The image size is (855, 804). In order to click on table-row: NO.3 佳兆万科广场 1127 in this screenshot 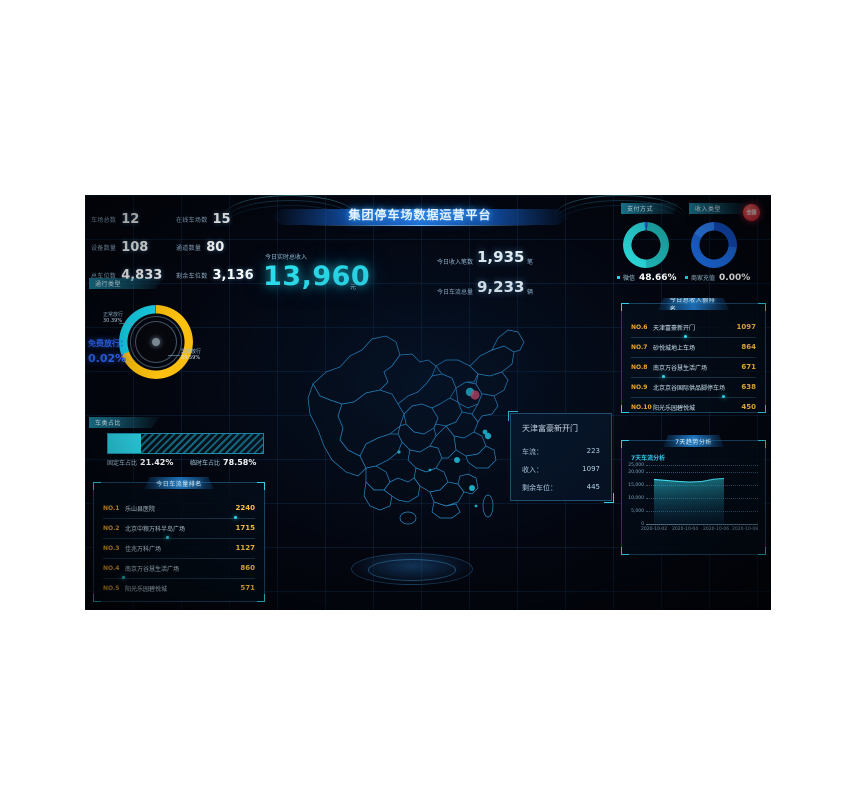, I will do `click(179, 548)`.